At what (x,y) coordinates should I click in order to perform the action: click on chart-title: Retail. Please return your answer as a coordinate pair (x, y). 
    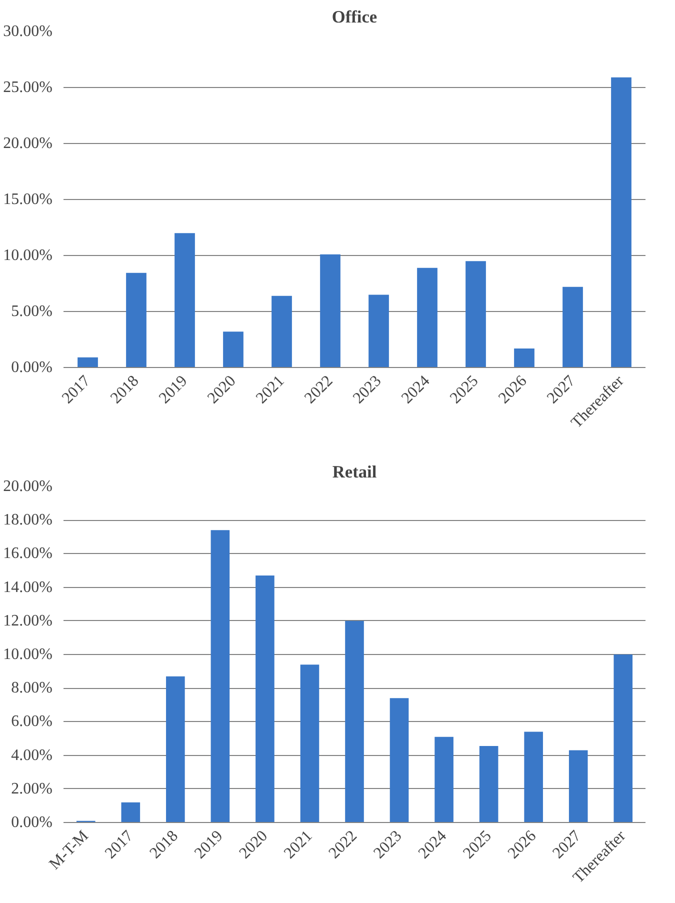
    Looking at the image, I should click on (354, 472).